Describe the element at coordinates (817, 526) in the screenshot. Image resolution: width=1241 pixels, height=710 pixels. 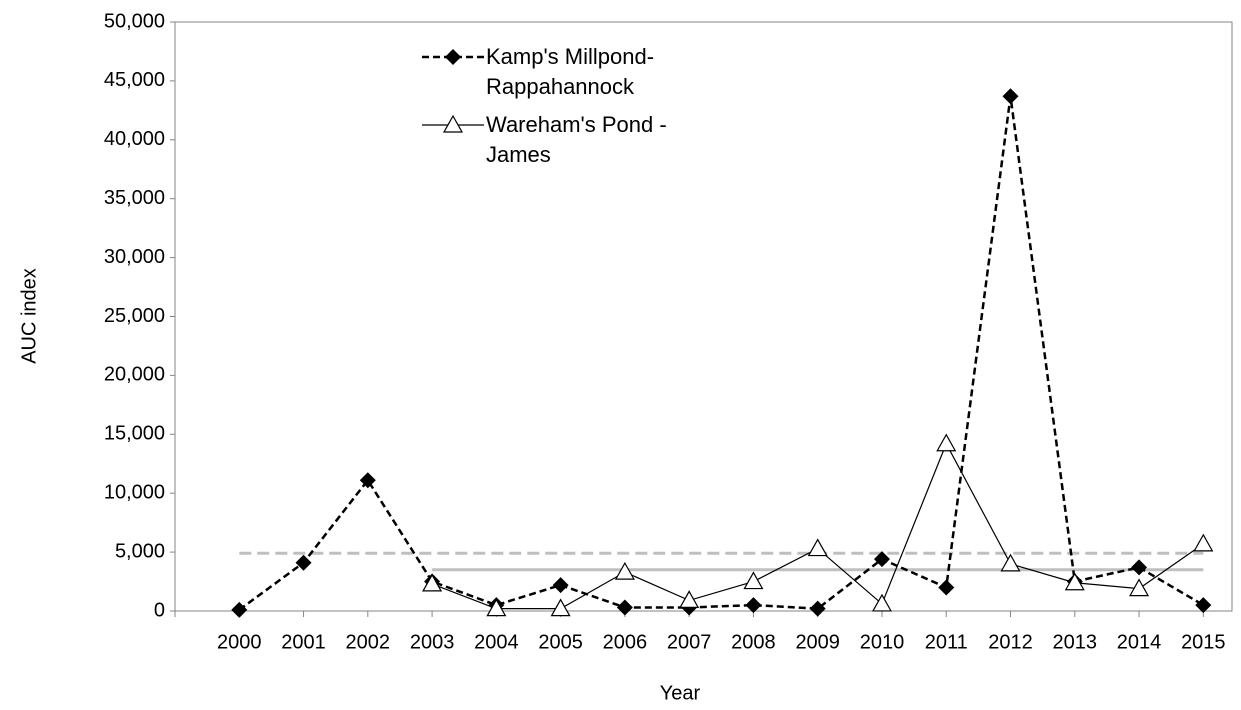
I see `series-line` at that location.